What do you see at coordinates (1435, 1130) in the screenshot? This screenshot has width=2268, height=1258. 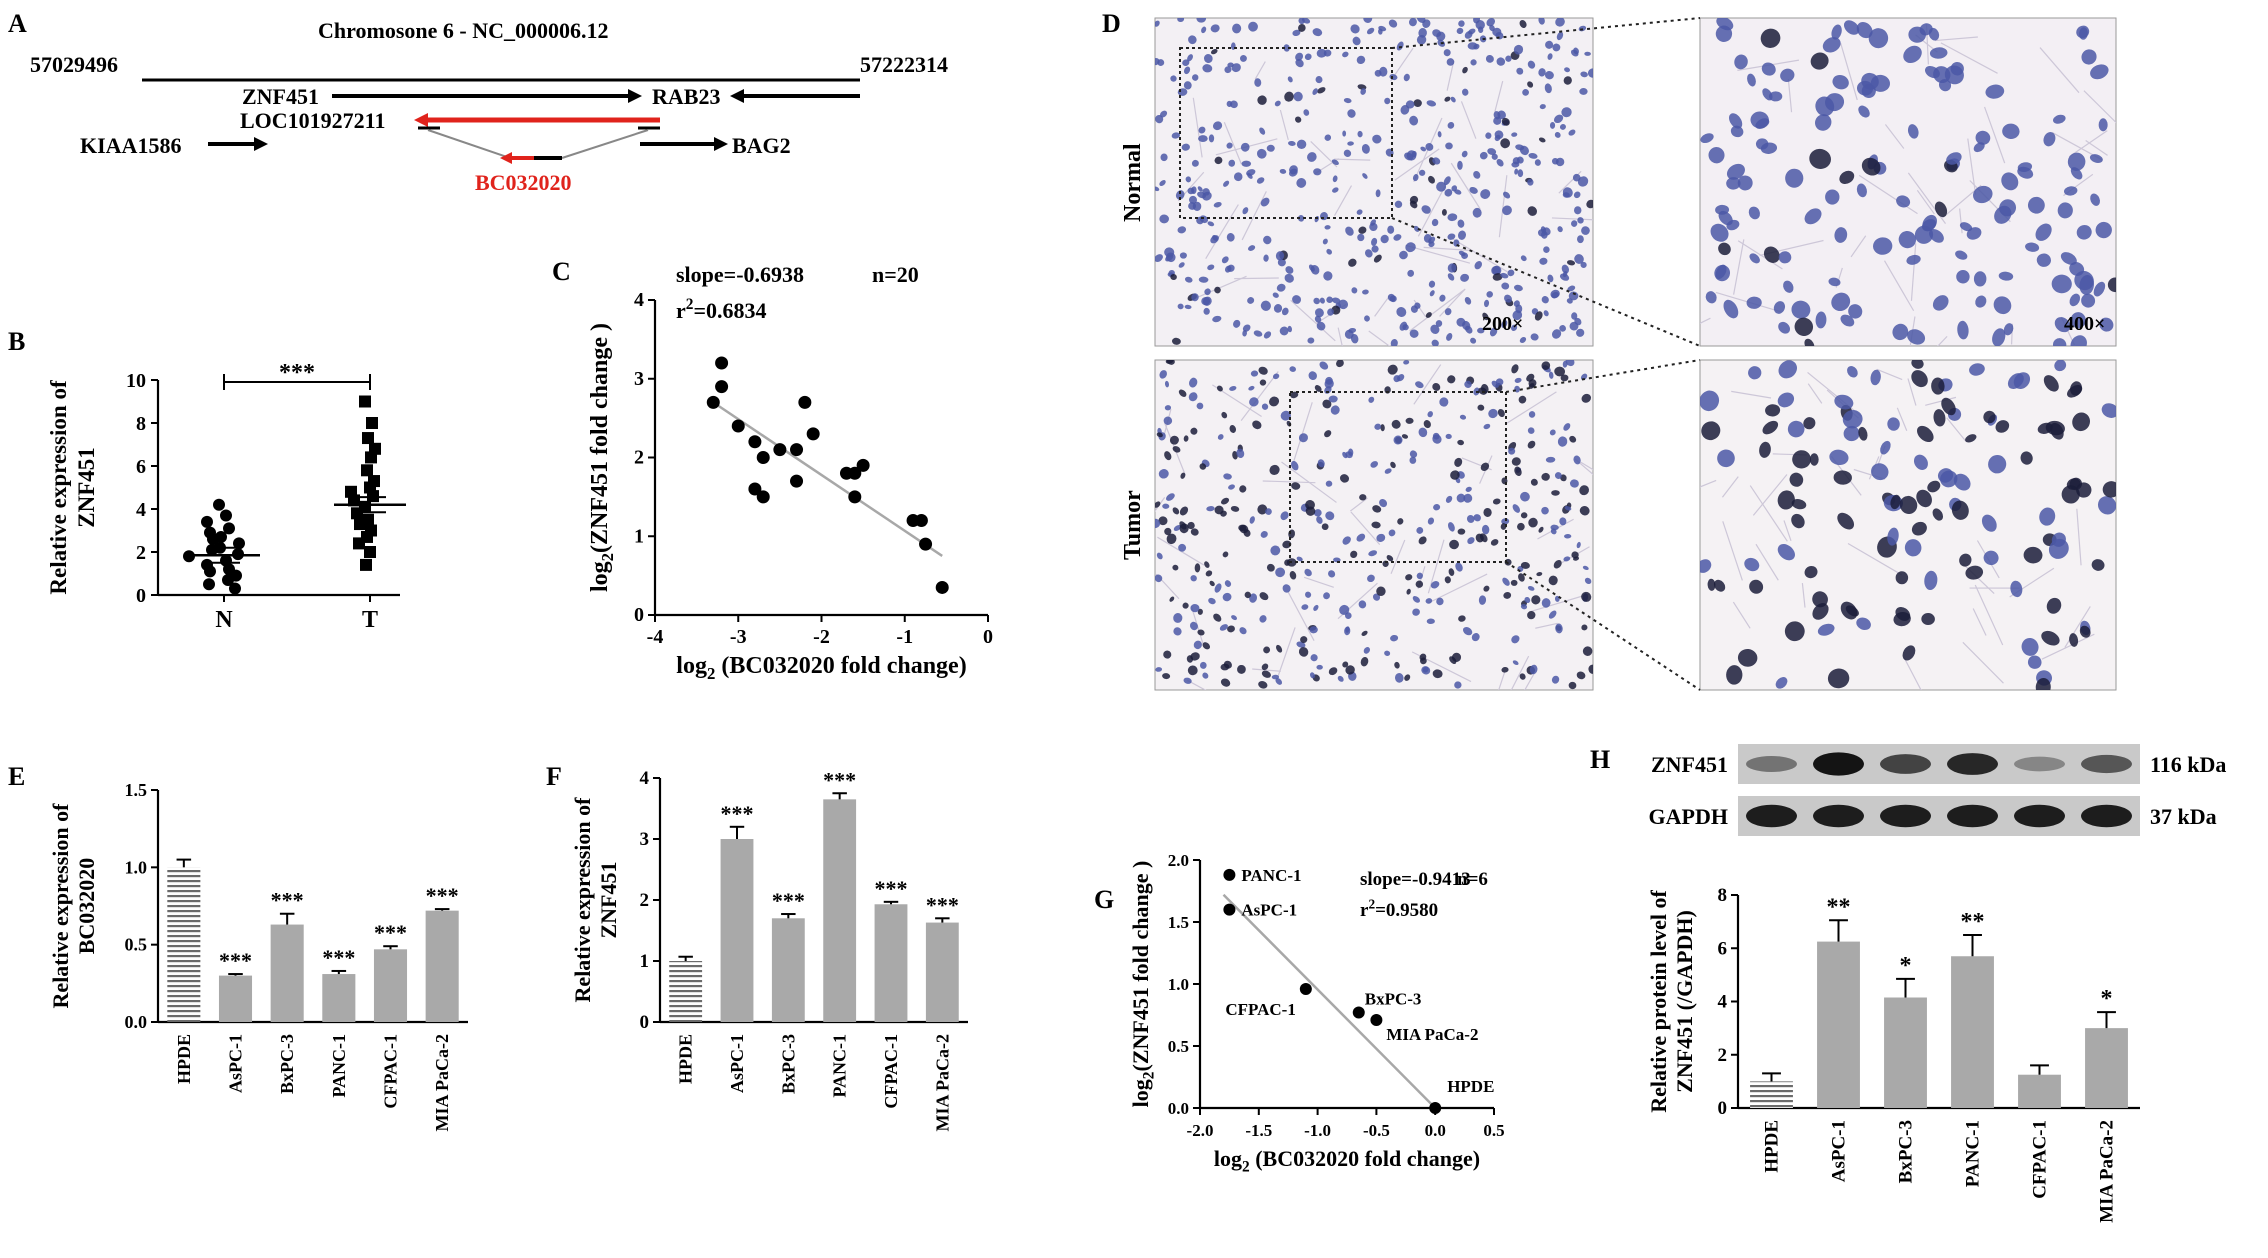 I see `x-tick-label: 0.0` at bounding box center [1435, 1130].